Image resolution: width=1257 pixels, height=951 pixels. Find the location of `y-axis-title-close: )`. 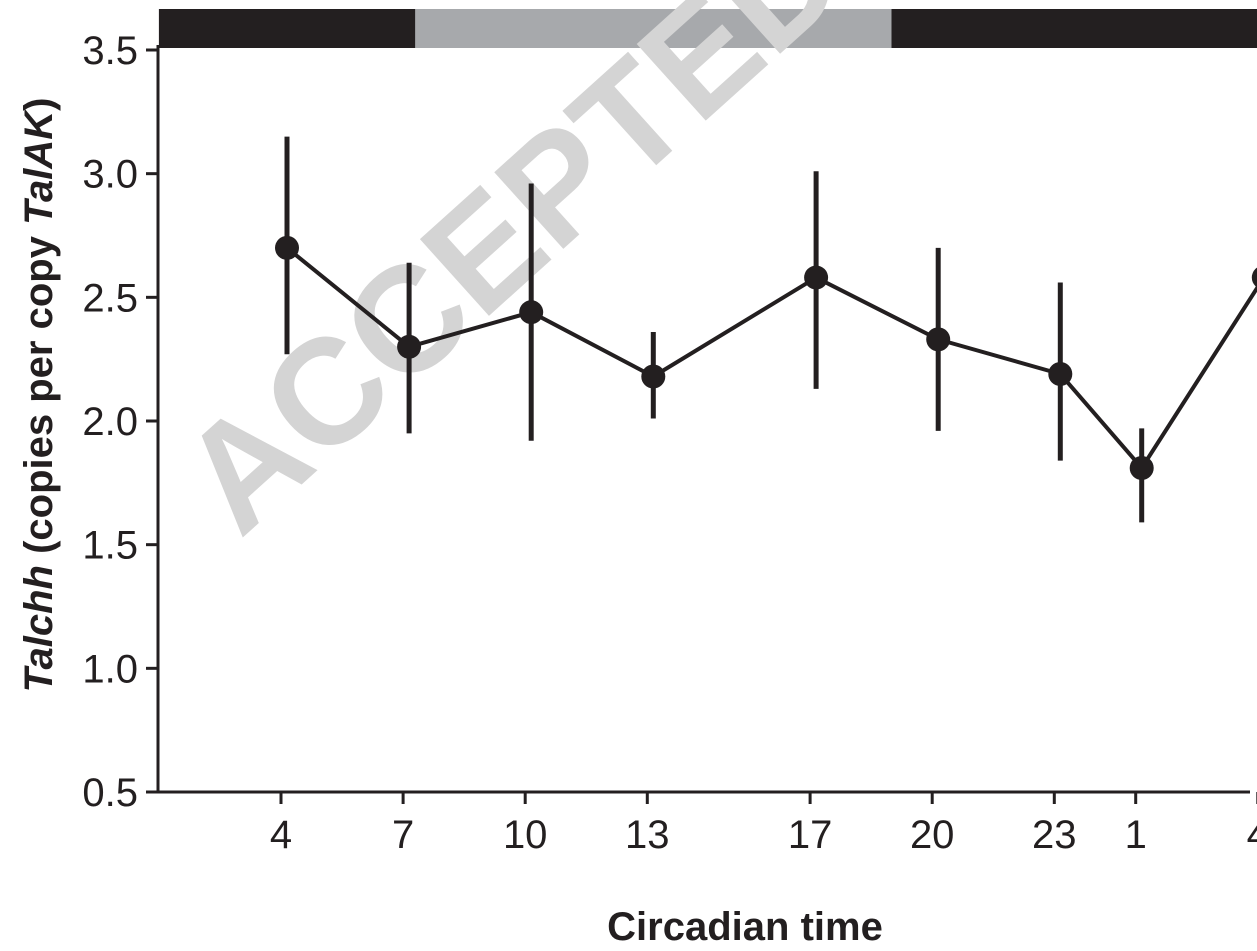

y-axis-title-close: ) is located at coordinates (39, 104).